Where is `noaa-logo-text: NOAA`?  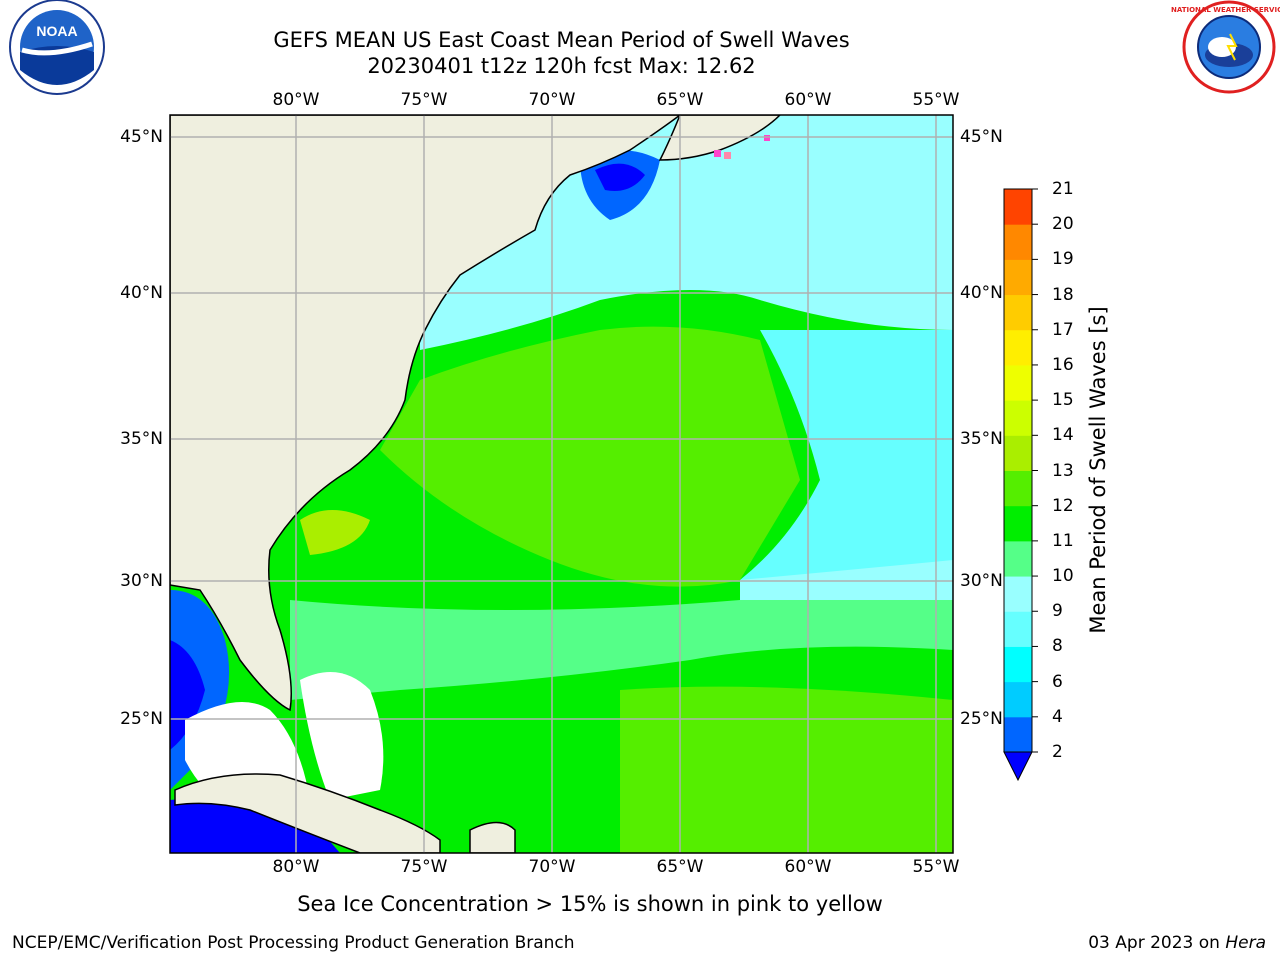 noaa-logo-text: NOAA is located at coordinates (56, 31).